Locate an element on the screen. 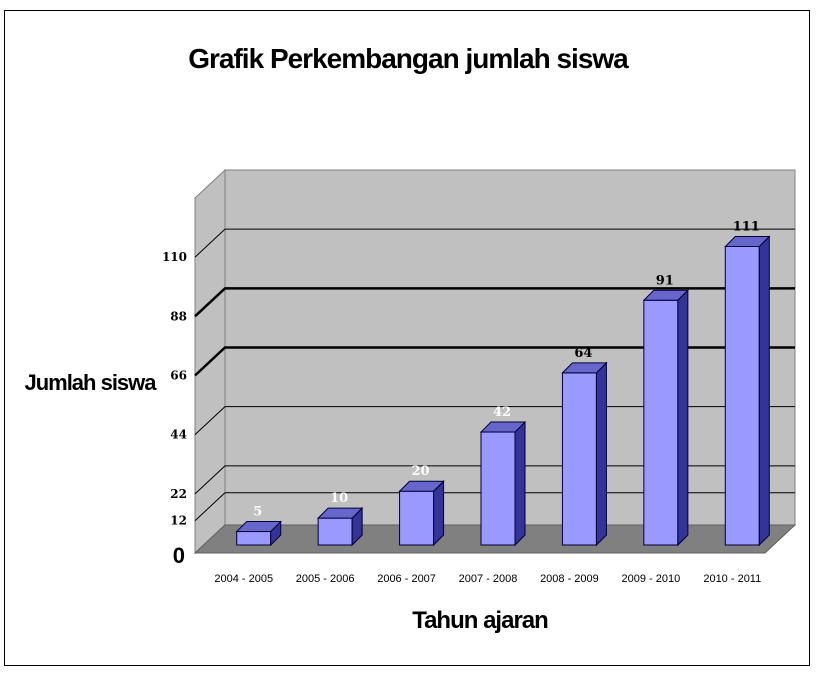 The image size is (817, 673). data-label: 91 is located at coordinates (665, 280).